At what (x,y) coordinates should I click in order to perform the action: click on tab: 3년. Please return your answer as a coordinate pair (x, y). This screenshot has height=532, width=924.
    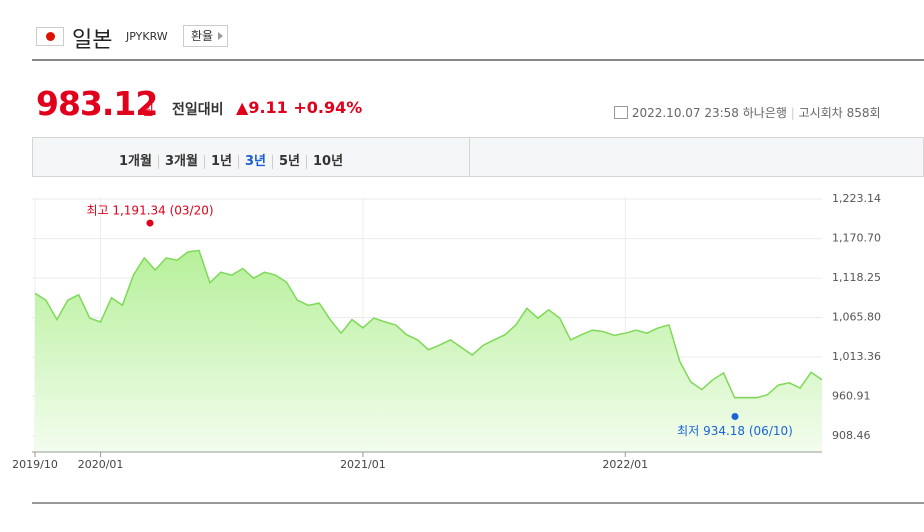
    Looking at the image, I should click on (254, 162).